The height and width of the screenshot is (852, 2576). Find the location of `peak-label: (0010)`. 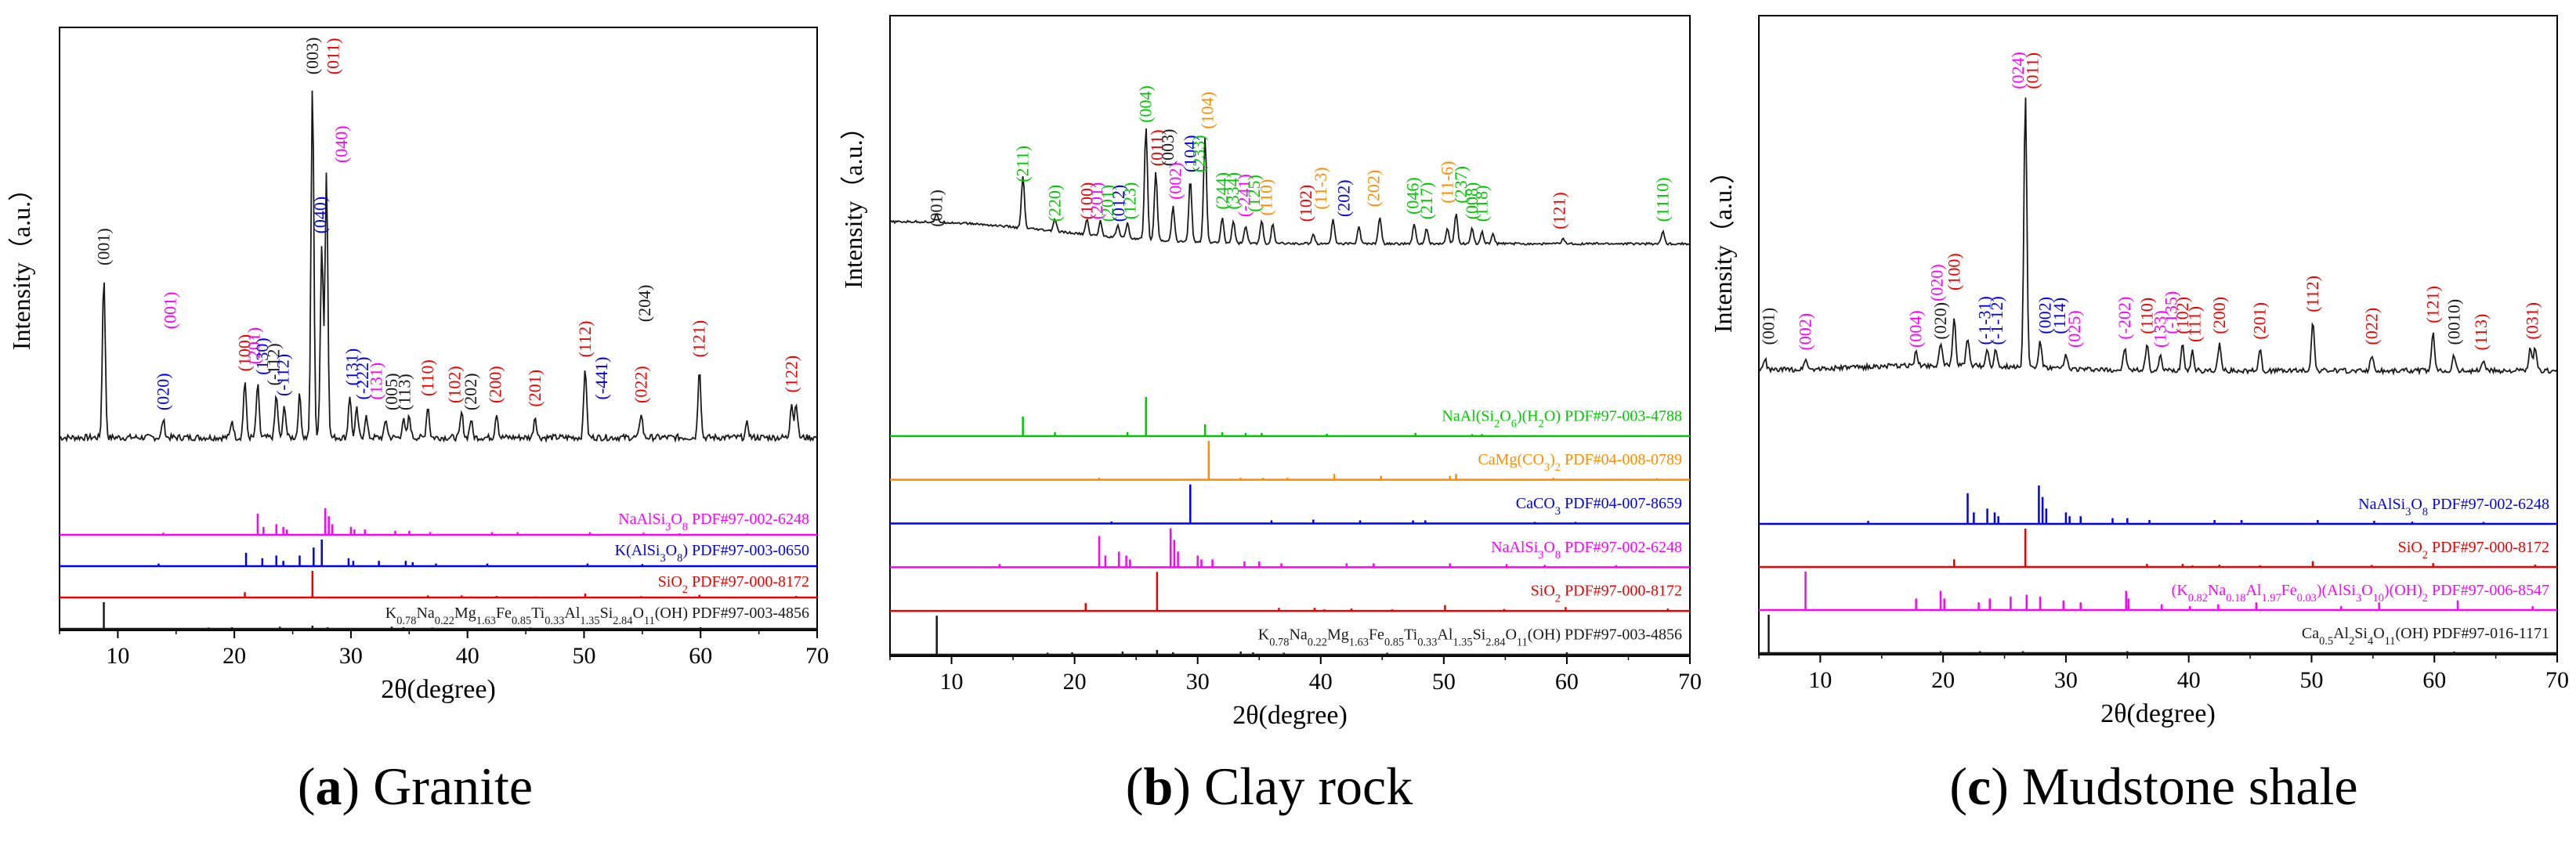

peak-label: (0010) is located at coordinates (2453, 322).